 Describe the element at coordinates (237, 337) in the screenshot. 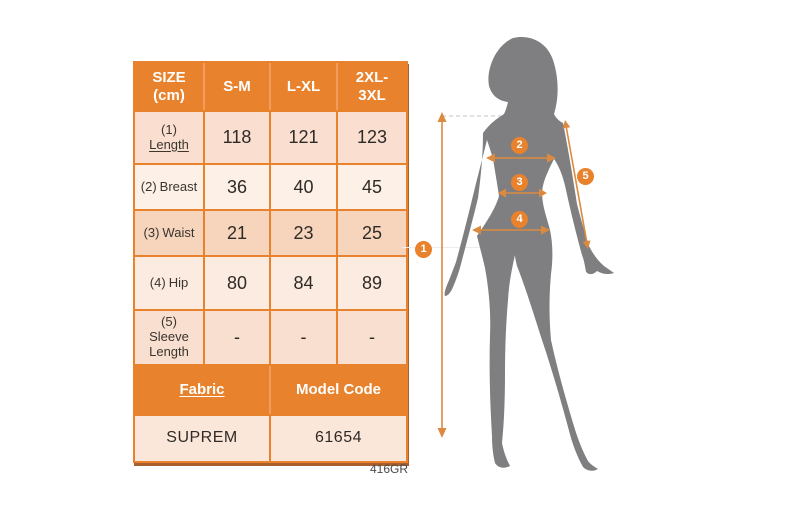

I see `cell-sleeve-s-m: -` at that location.